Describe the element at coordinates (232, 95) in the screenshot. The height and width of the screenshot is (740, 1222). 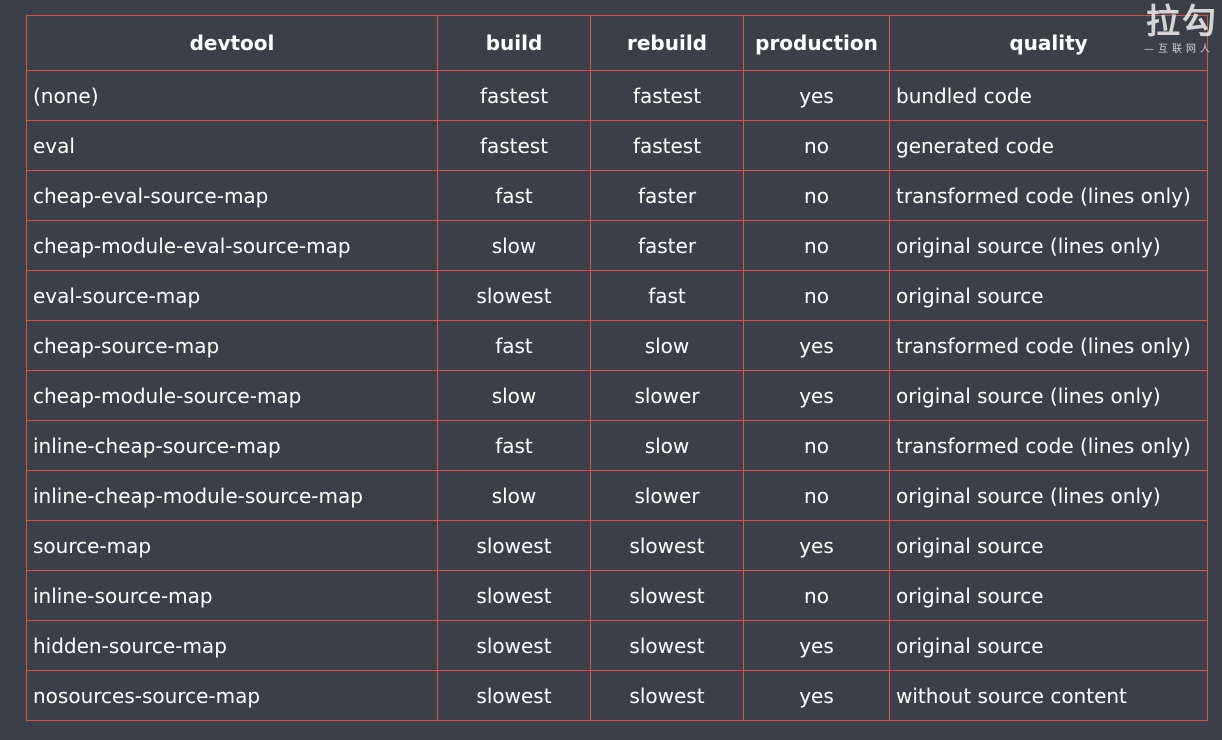
I see `cell-devtool: (none)` at that location.